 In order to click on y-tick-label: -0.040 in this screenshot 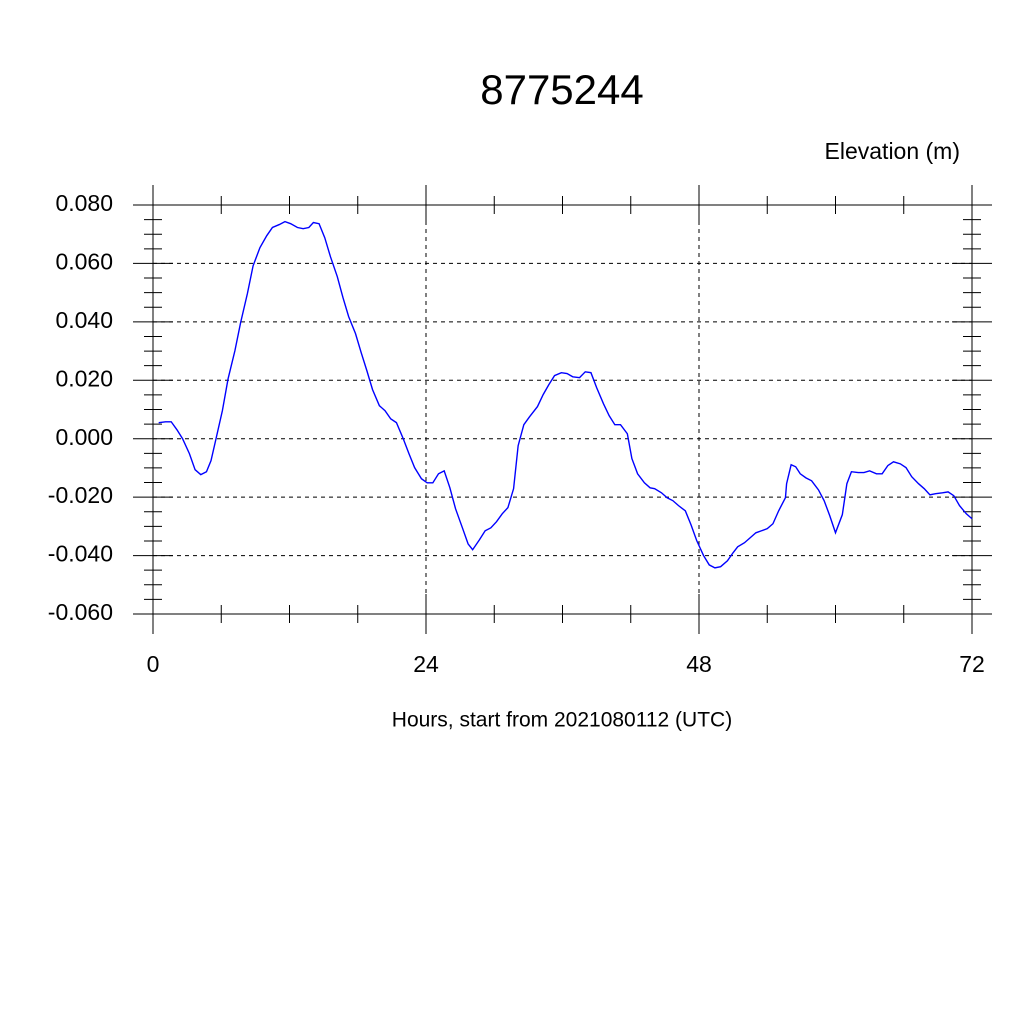, I will do `click(80, 554)`.